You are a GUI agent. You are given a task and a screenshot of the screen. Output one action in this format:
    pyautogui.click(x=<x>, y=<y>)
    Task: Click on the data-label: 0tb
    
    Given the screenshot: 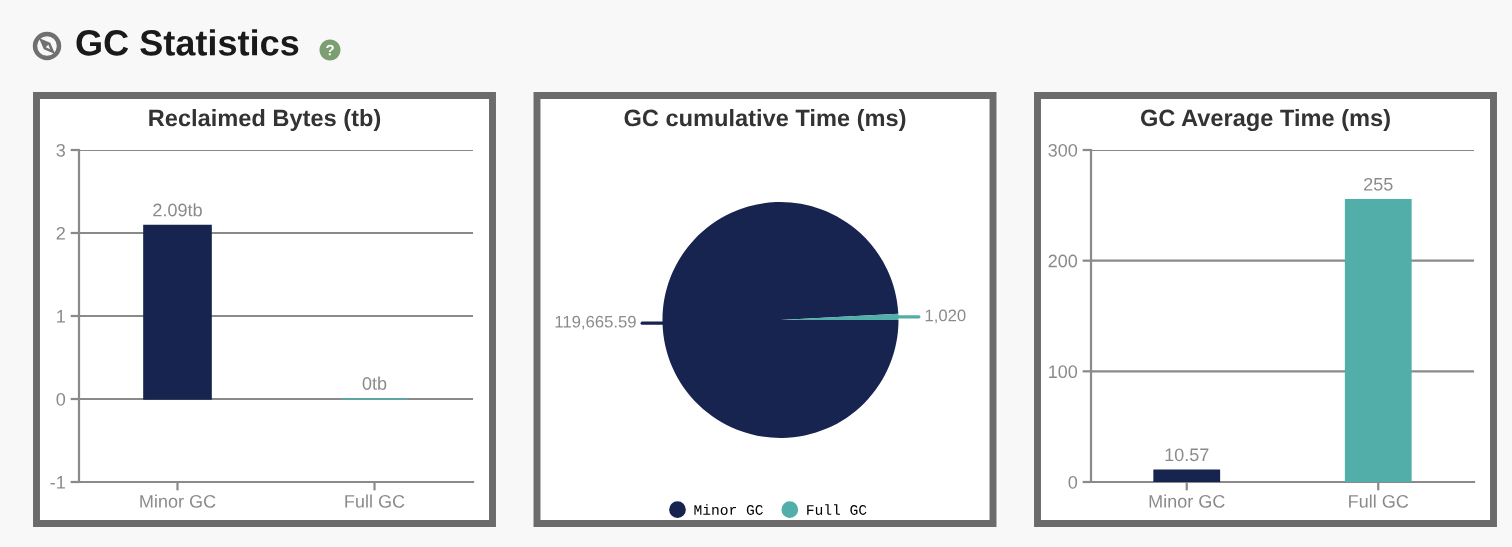 What is the action you would take?
    pyautogui.click(x=374, y=383)
    